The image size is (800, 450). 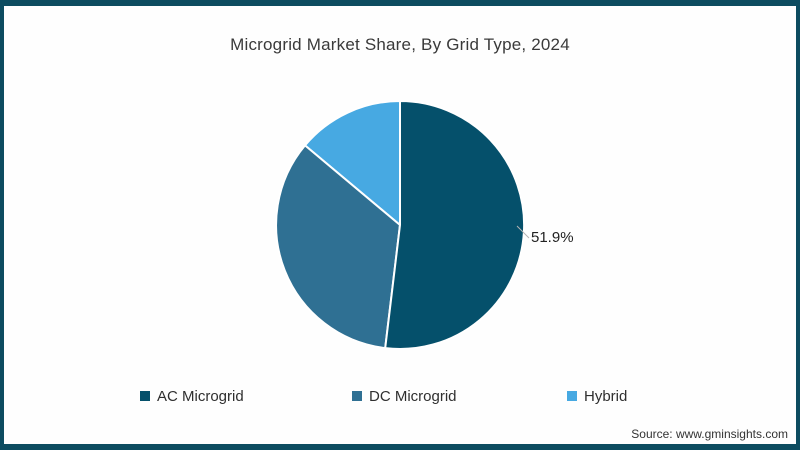 I want to click on label-leader-line, so click(x=523, y=232).